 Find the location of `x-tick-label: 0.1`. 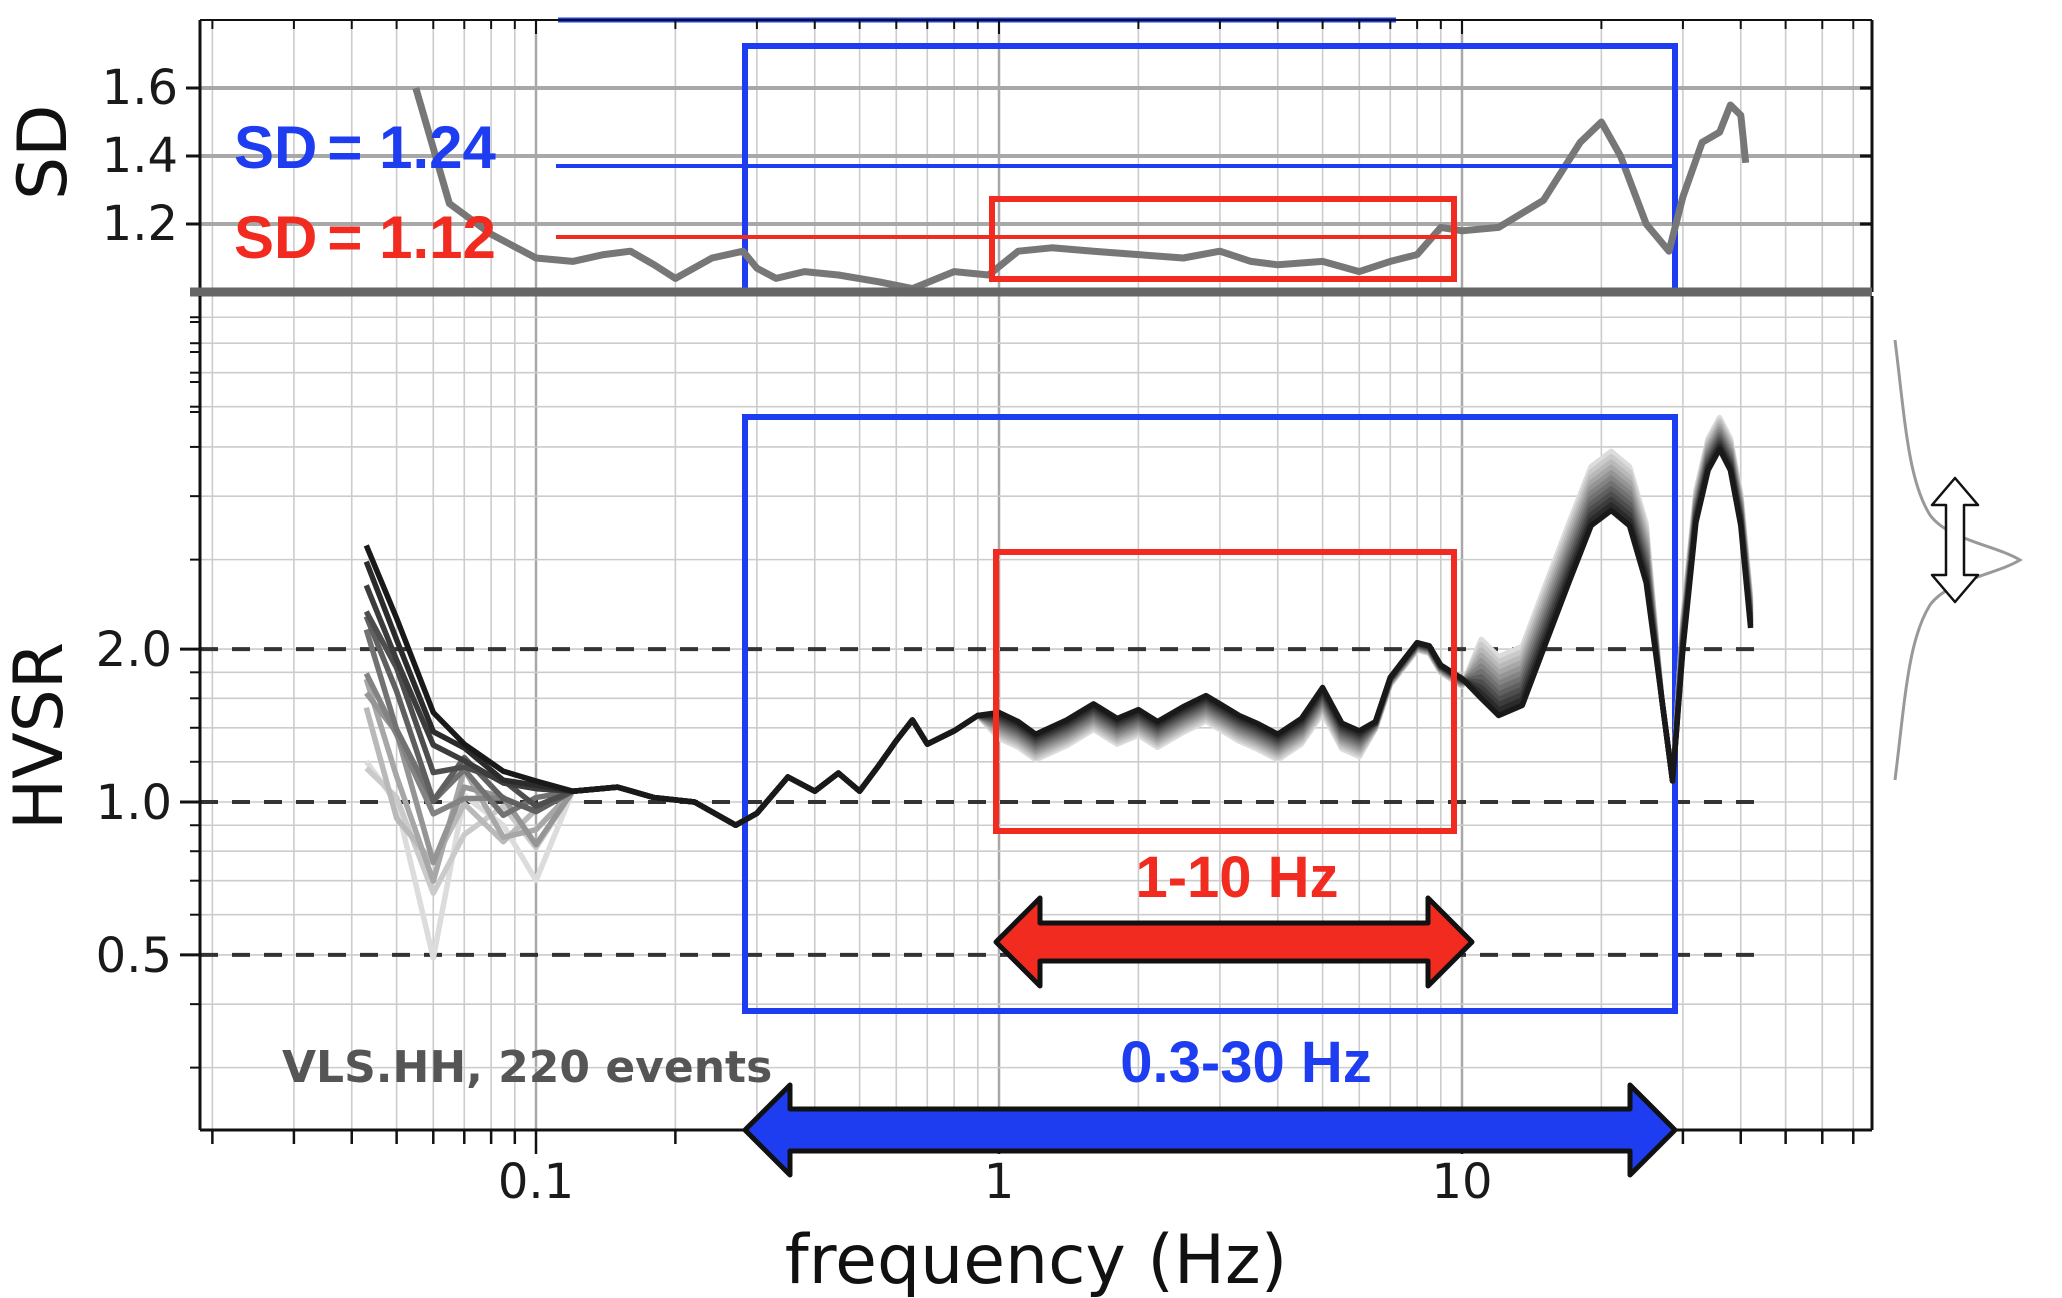

x-tick-label: 0.1 is located at coordinates (536, 1182).